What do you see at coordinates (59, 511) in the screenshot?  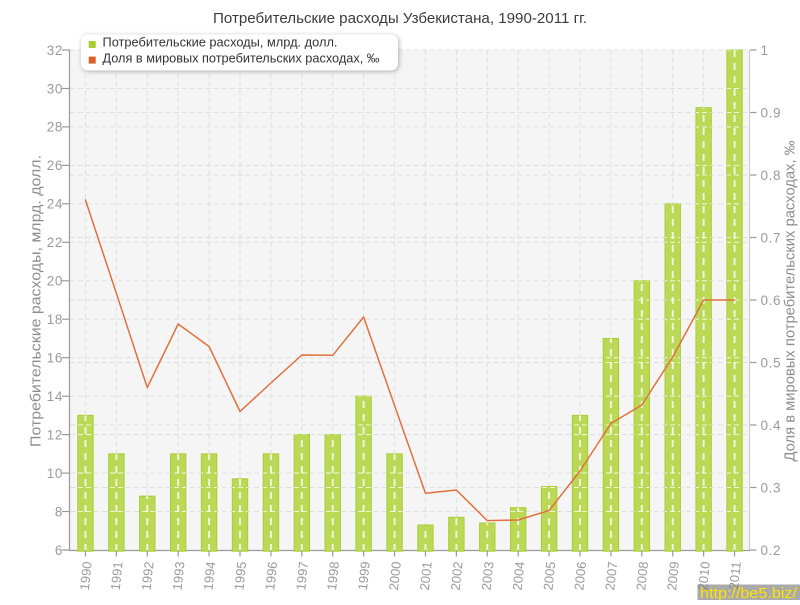 I see `svg-text: 8` at bounding box center [59, 511].